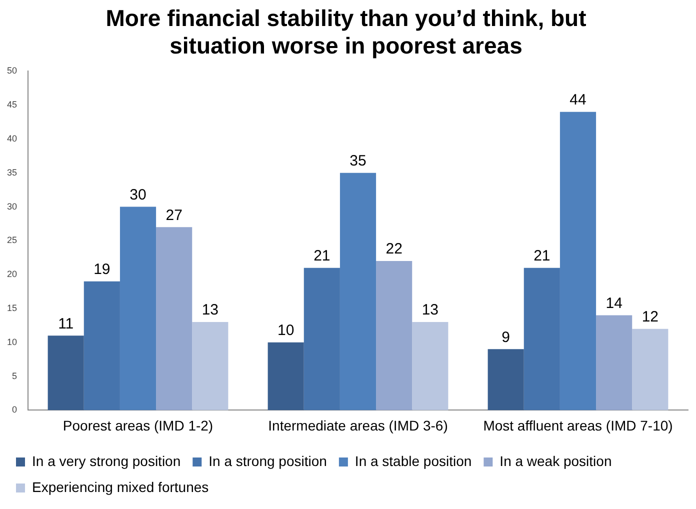 The image size is (696, 509). Describe the element at coordinates (12, 307) in the screenshot. I see `y-tick-label: 15` at that location.